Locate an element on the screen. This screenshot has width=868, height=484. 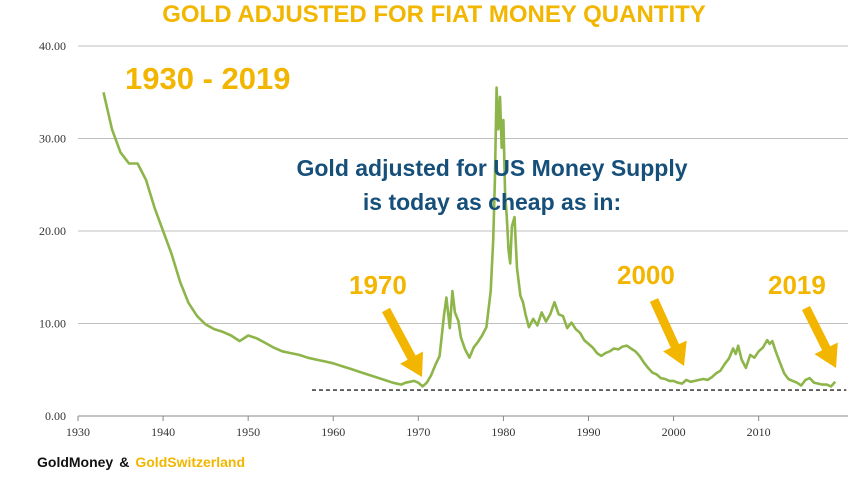
arrow-2019 is located at coordinates (820, 337).